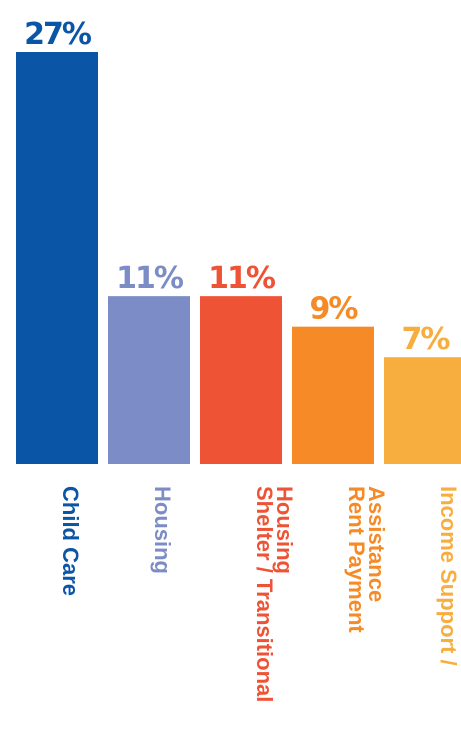 The width and height of the screenshot is (461, 752). I want to click on category-label-line: Shelter / Transitional, so click(264, 594).